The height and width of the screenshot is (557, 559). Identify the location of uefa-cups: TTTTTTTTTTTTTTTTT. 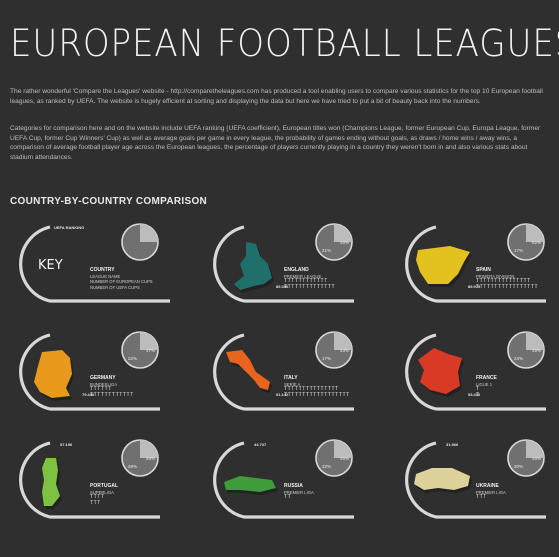
(507, 286).